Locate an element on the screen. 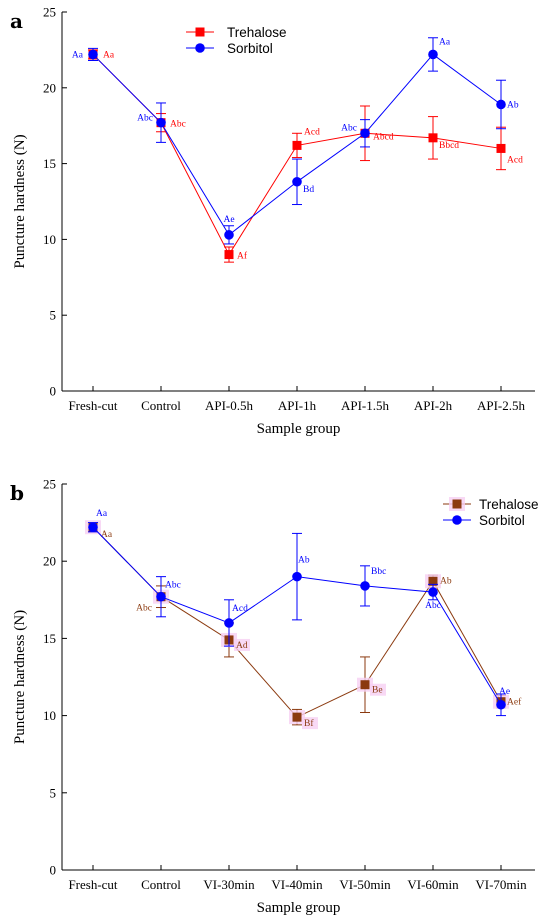 Image resolution: width=550 pixels, height=924 pixels. x-tick-label: VI-30min is located at coordinates (229, 884).